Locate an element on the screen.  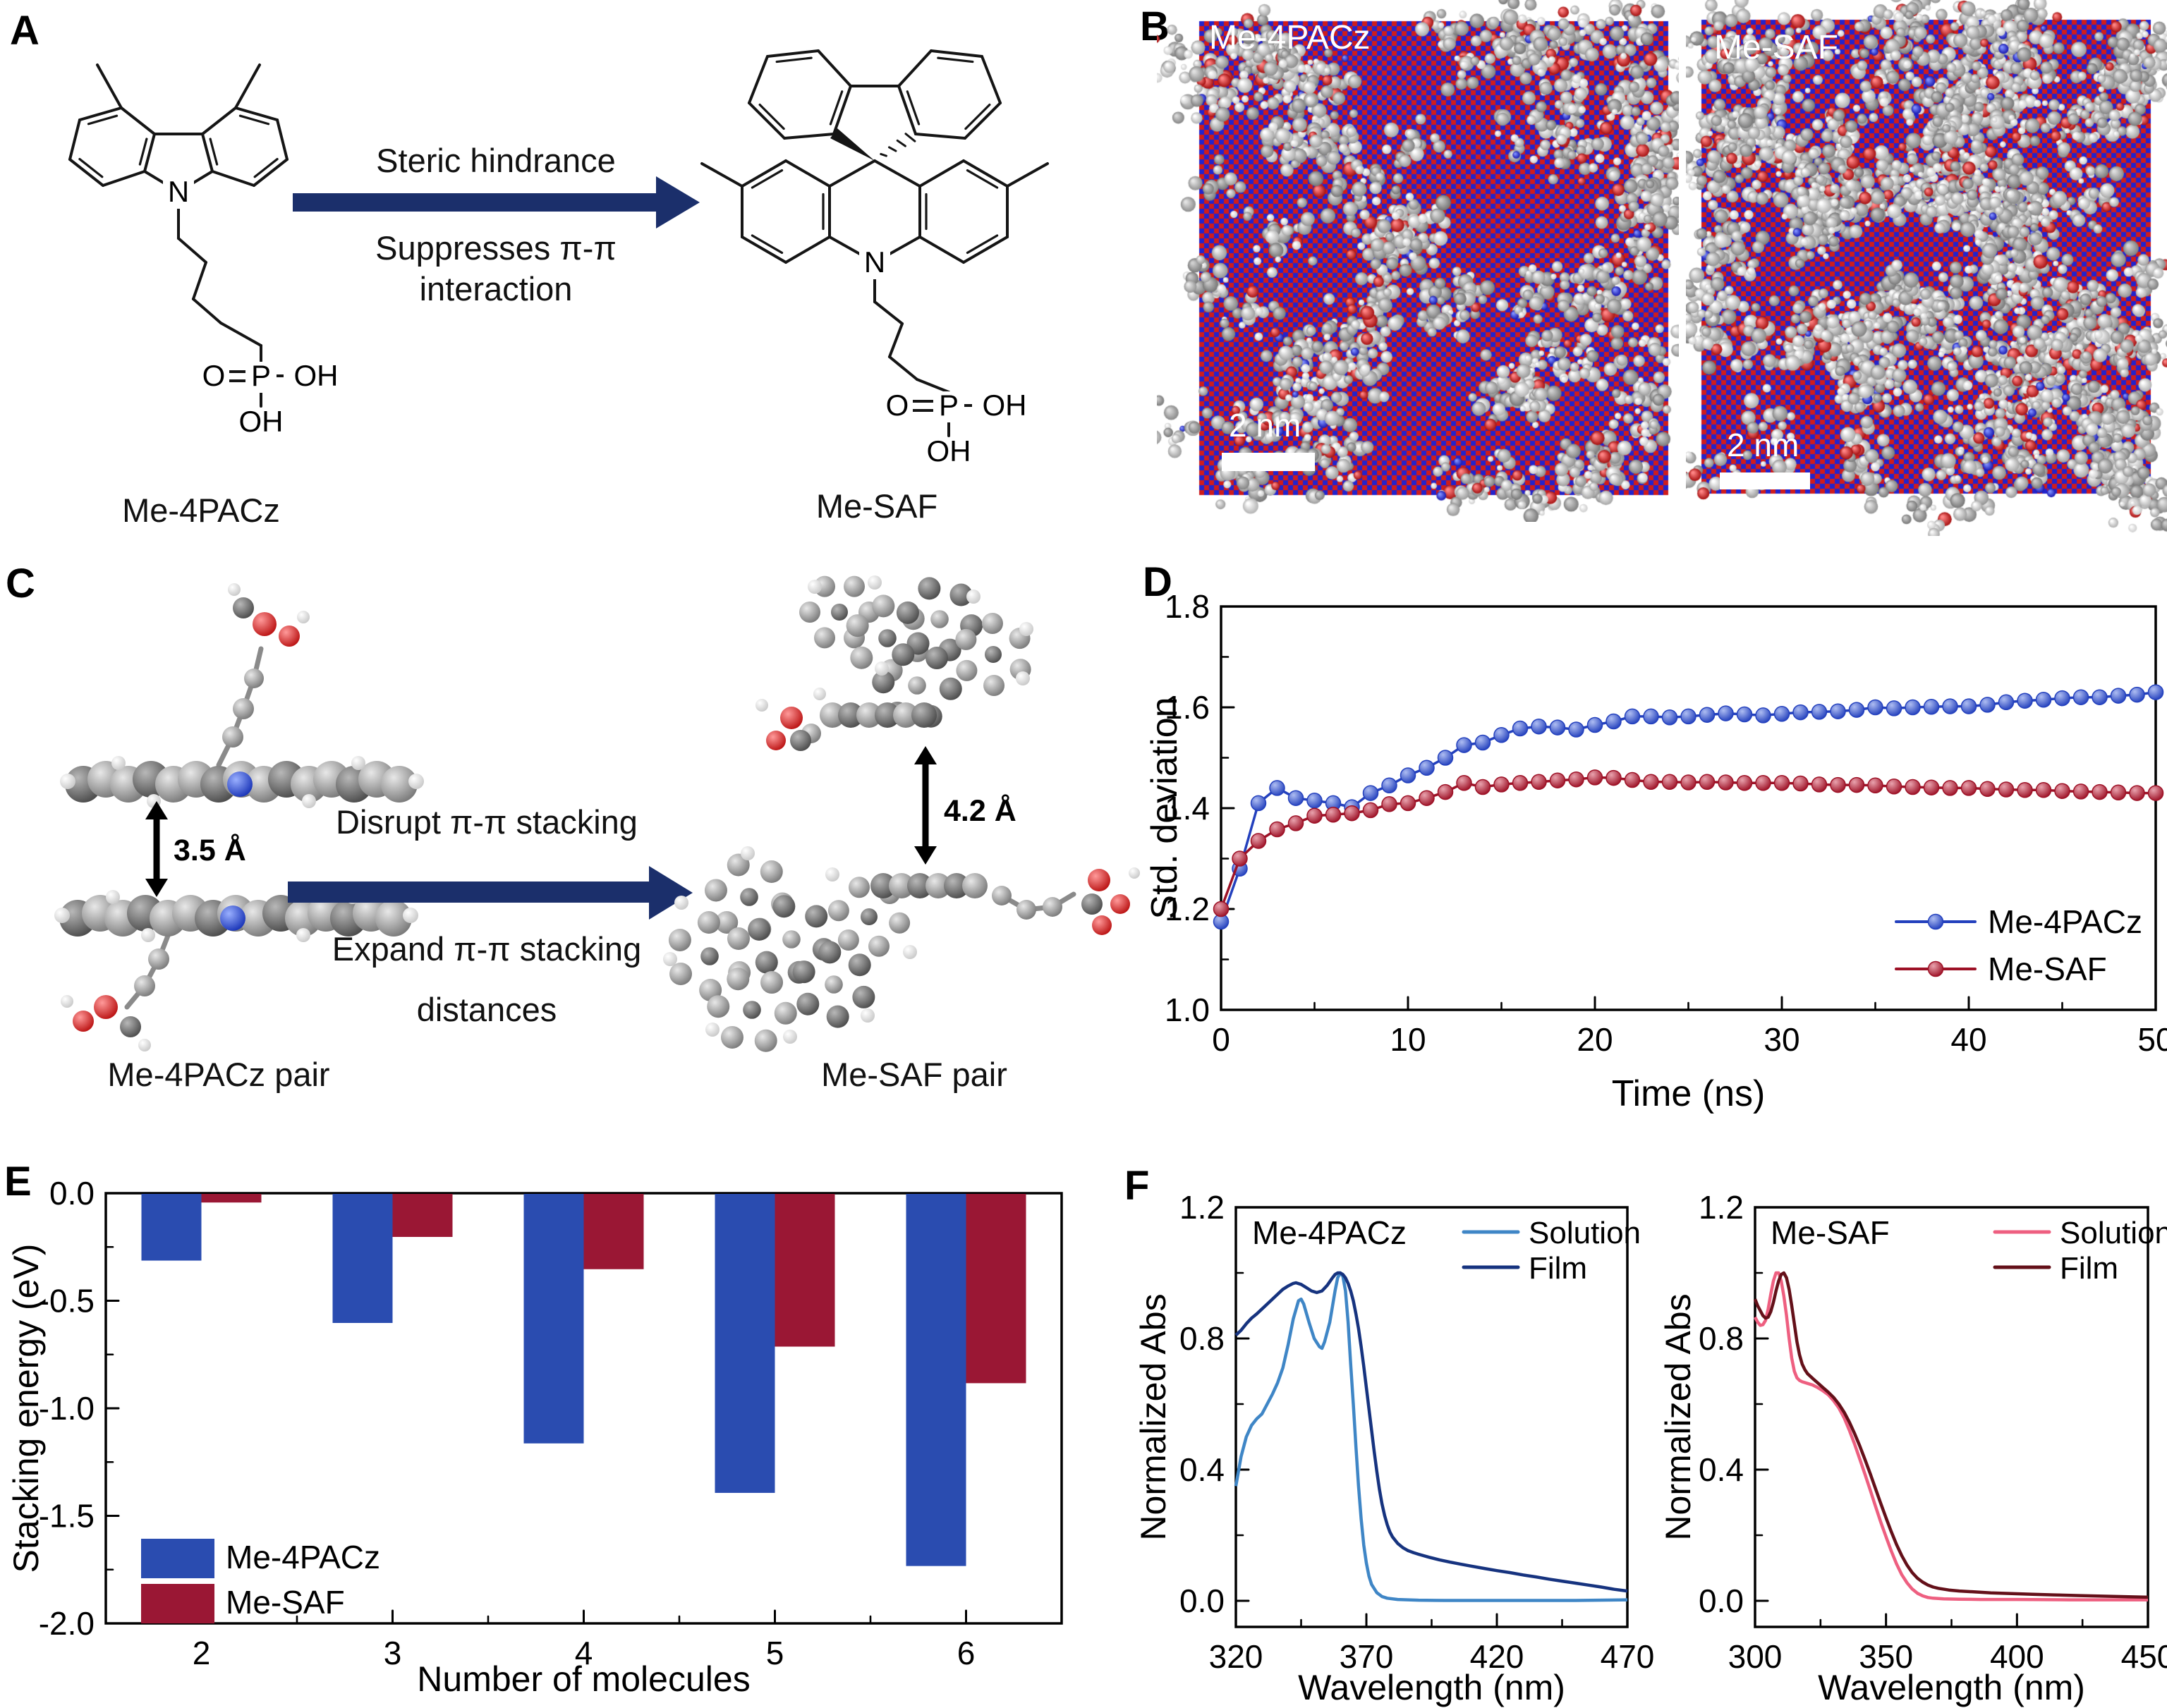
x-axis-title: Number of molecules is located at coordinates (584, 1679).